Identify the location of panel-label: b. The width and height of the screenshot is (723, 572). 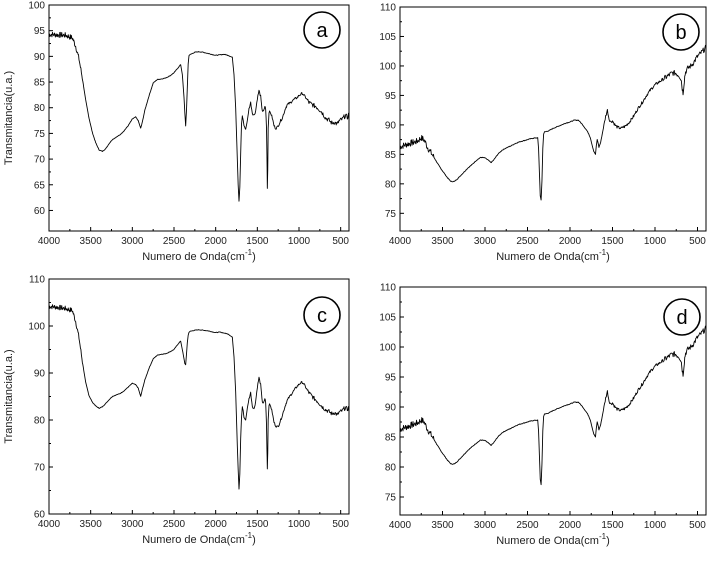
(680, 33).